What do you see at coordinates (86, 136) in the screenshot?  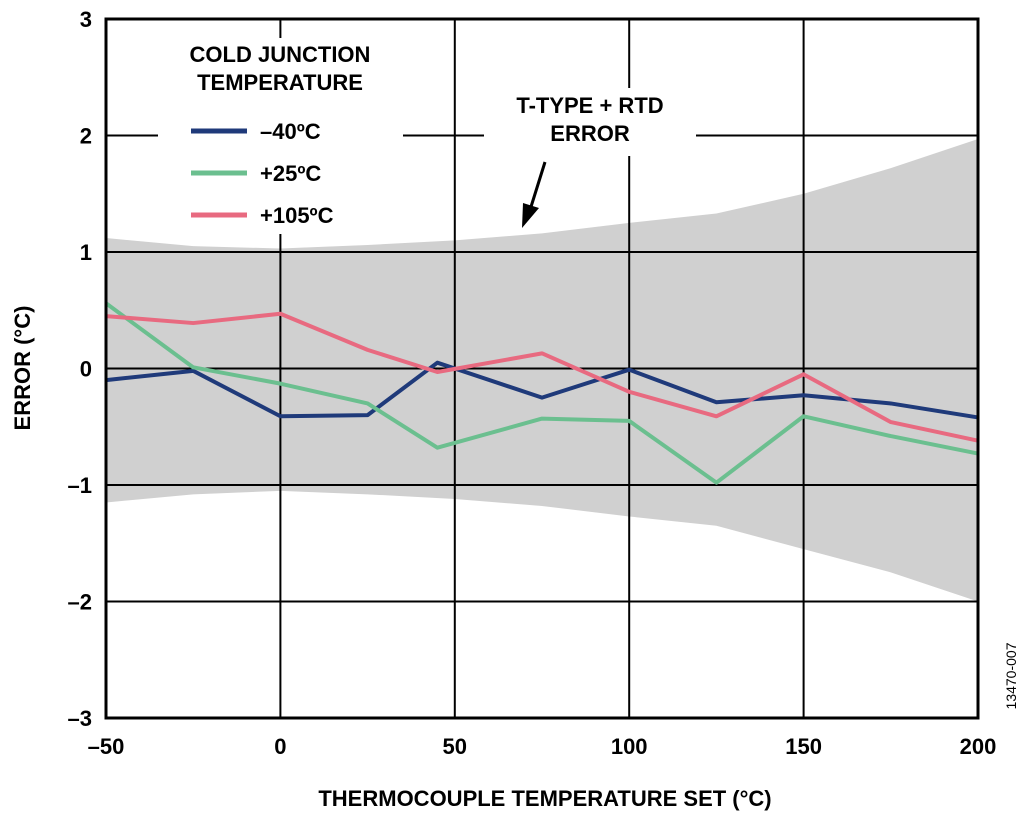 I see `y-tick-label: 2` at bounding box center [86, 136].